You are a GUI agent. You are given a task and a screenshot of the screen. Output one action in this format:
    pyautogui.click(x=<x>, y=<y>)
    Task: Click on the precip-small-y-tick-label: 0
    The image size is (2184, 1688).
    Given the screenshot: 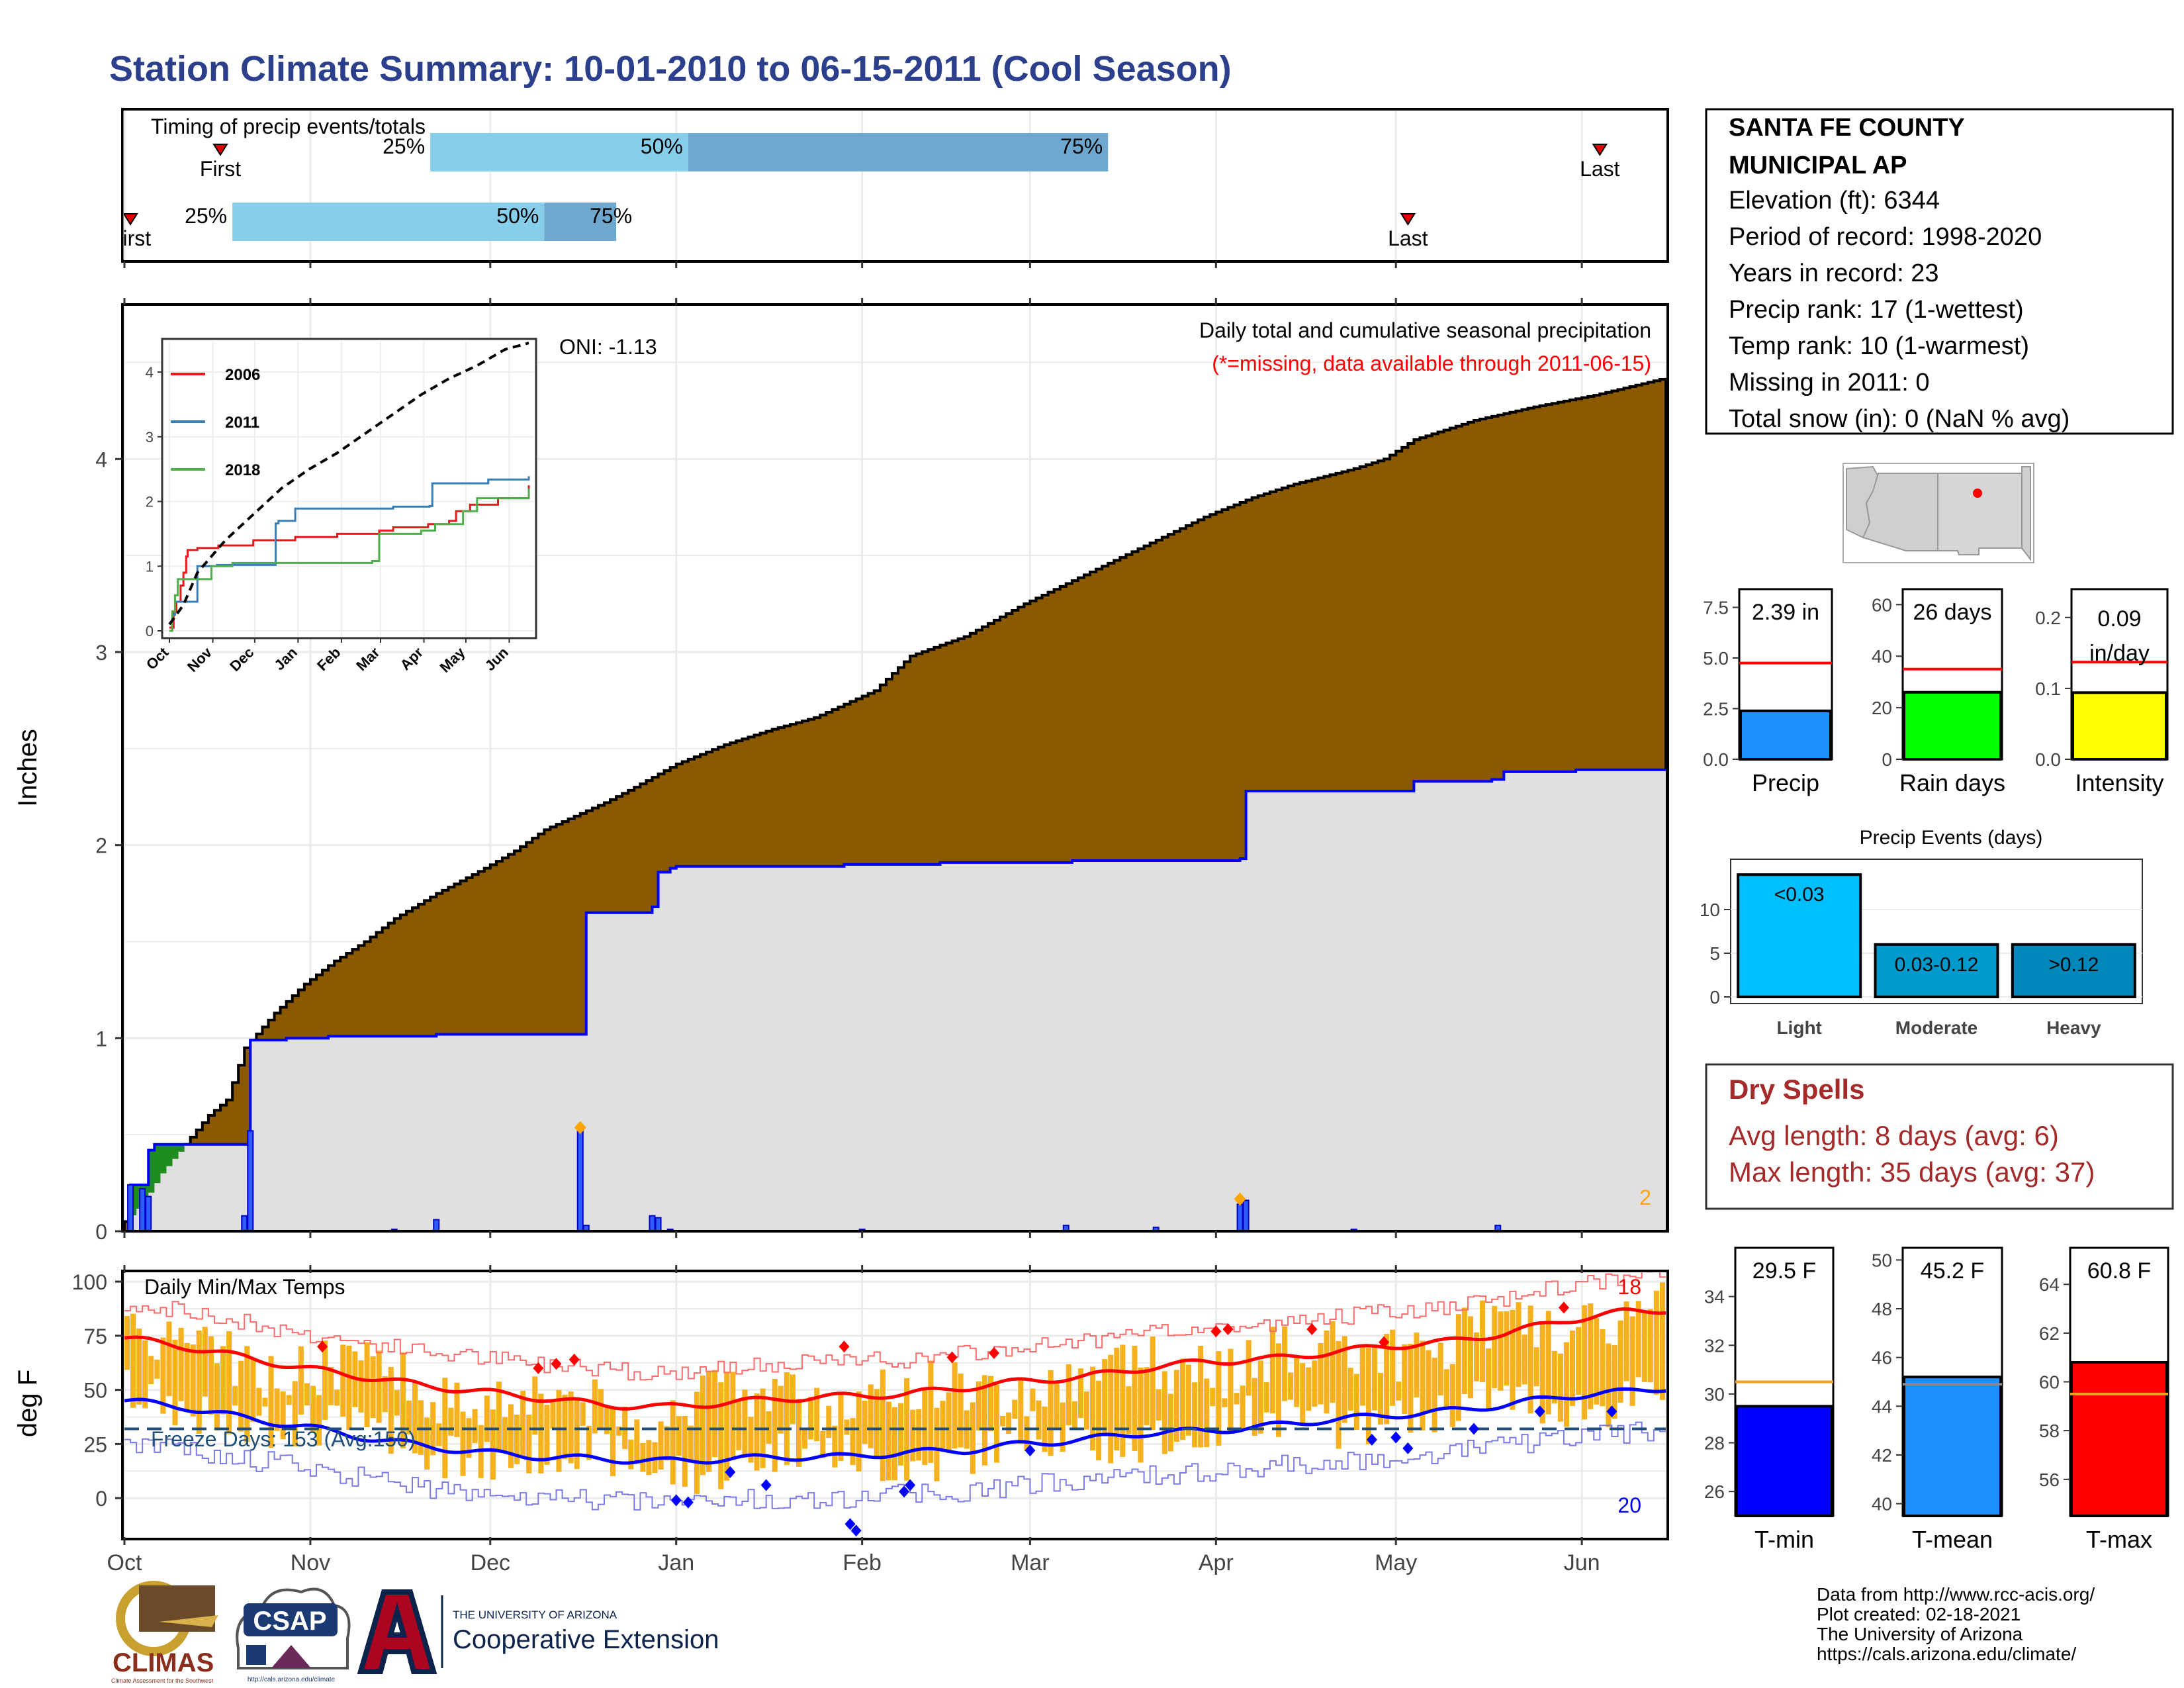 What is the action you would take?
    pyautogui.click(x=1887, y=759)
    